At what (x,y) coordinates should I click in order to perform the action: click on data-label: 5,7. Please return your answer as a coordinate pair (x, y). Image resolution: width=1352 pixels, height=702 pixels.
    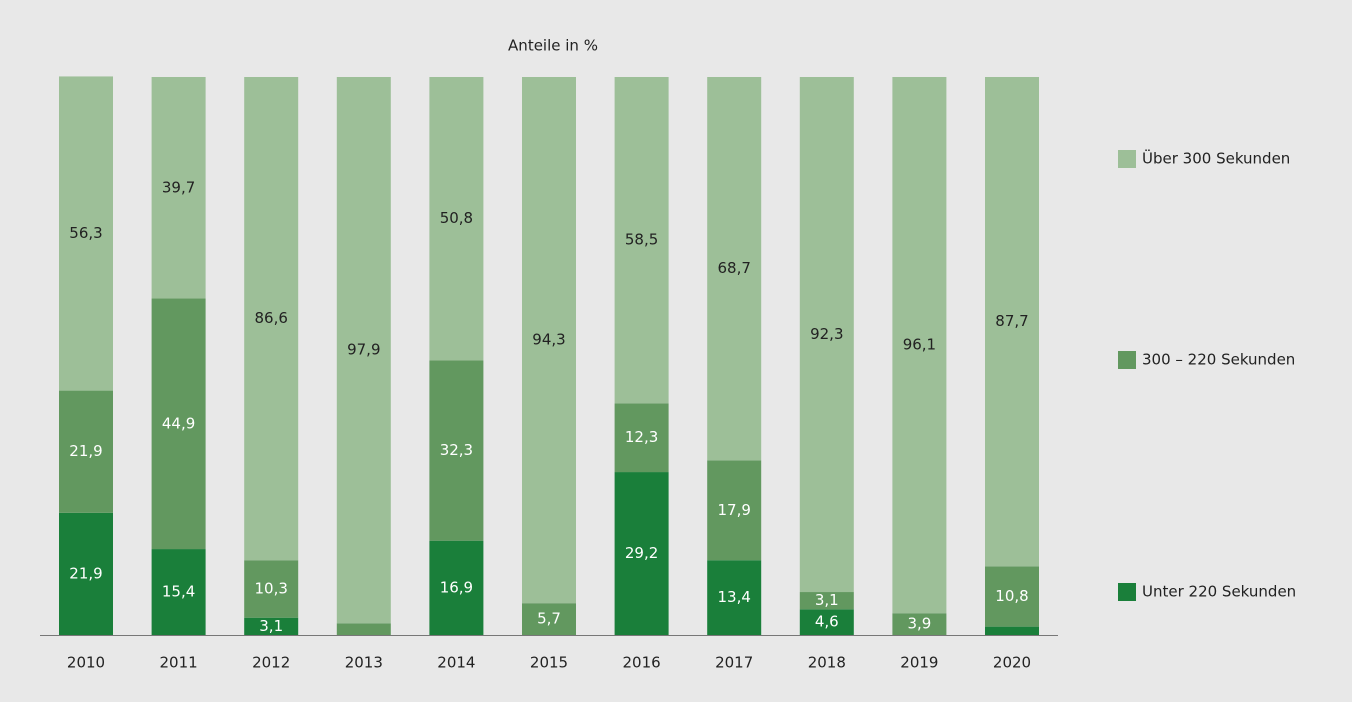
    Looking at the image, I should click on (549, 619).